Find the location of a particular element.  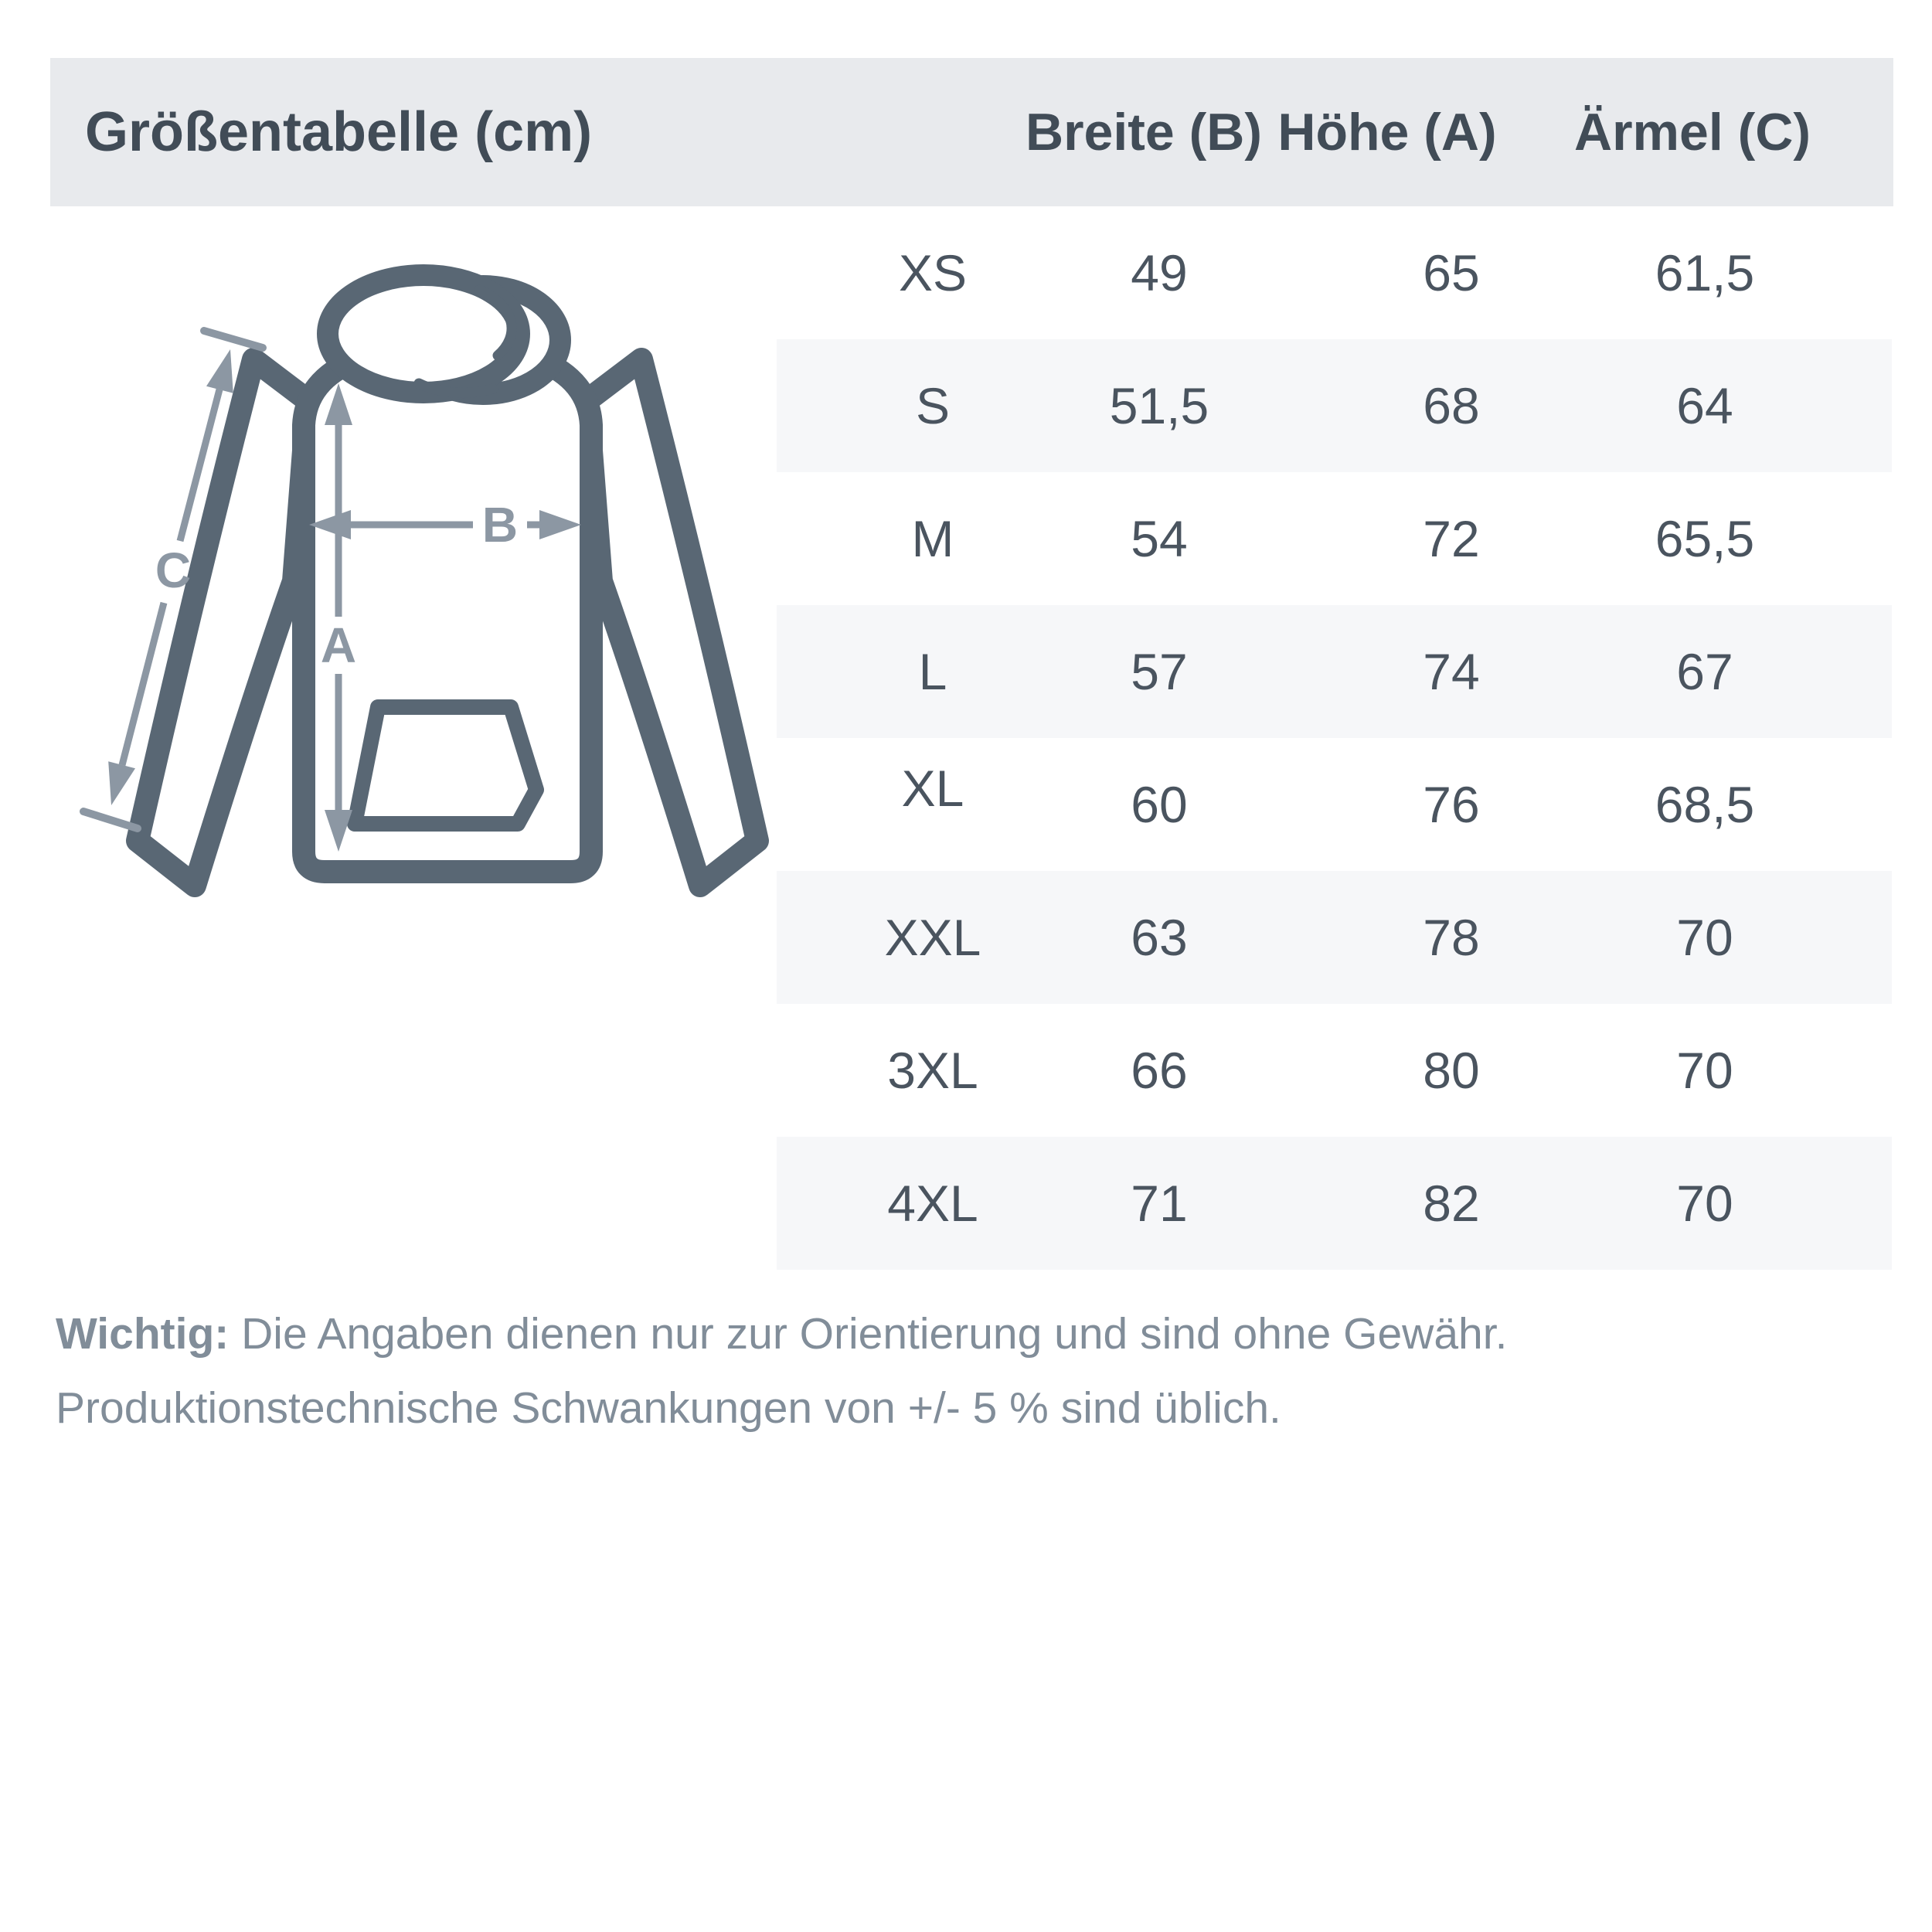

aermel-cell: 67 is located at coordinates (1704, 671).